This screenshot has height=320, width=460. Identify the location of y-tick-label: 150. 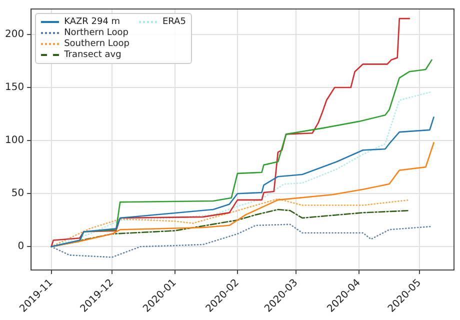
(14, 88).